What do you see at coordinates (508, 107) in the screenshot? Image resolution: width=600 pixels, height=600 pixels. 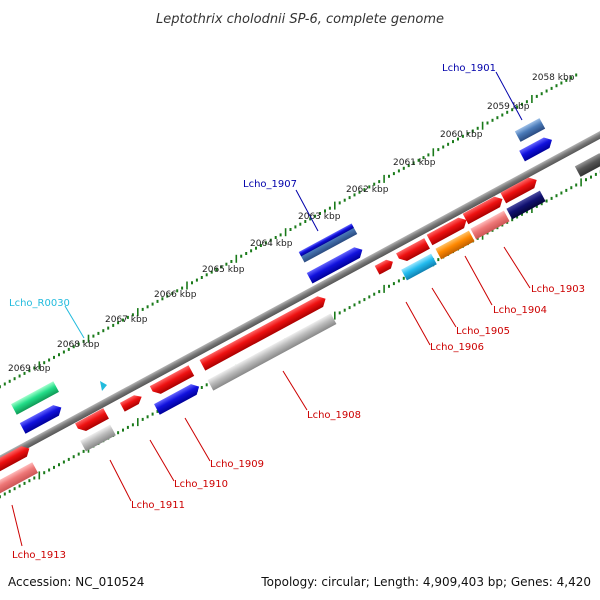 I see `scale-label-2059: 2059 kbp` at bounding box center [508, 107].